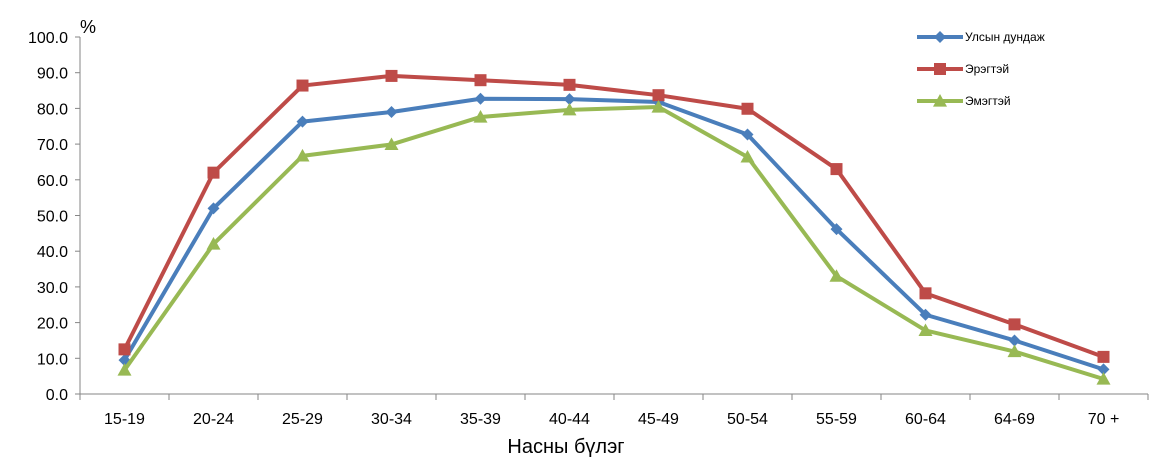 This screenshot has width=1155, height=459. What do you see at coordinates (1014, 419) in the screenshot?
I see `x-tick-label: 64-69` at bounding box center [1014, 419].